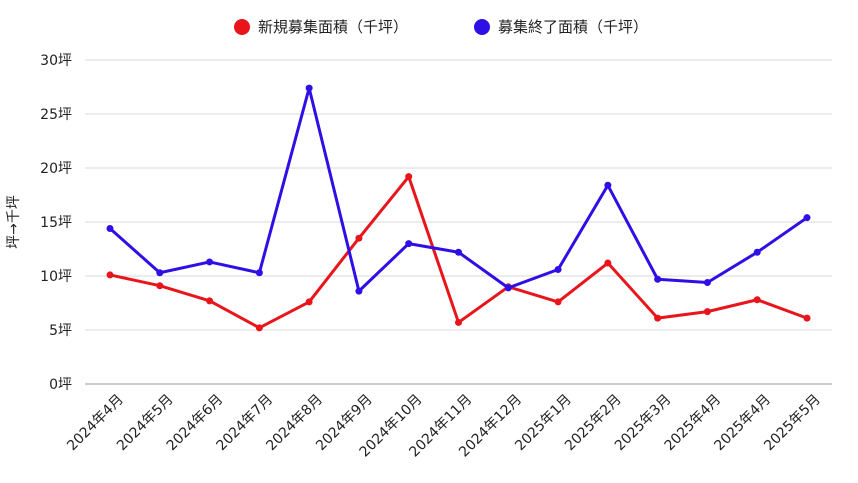  What do you see at coordinates (441, 27) in the screenshot?
I see `legend: 新規募集面積（千坪） 募集終了面積（千坪）` at bounding box center [441, 27].